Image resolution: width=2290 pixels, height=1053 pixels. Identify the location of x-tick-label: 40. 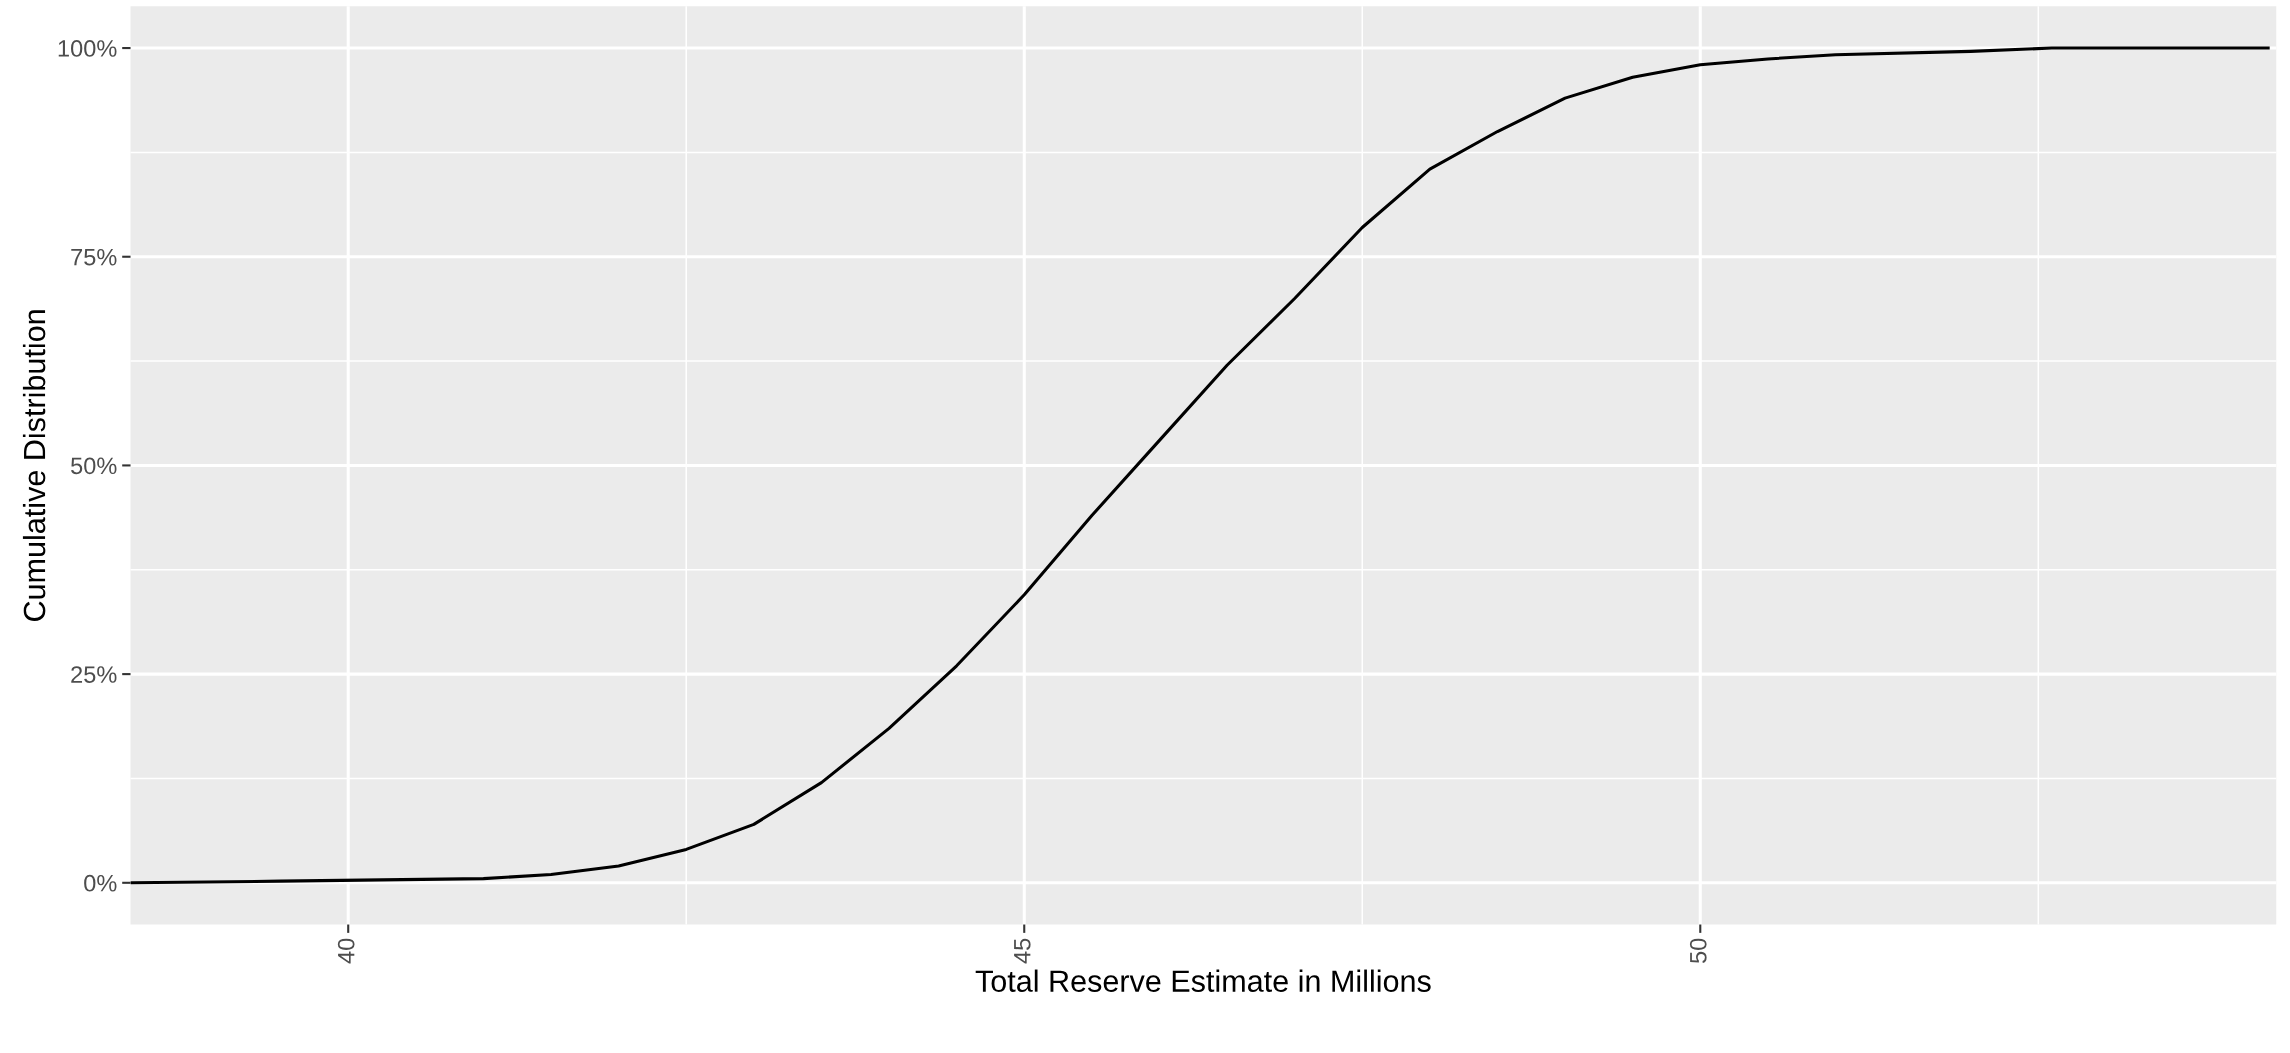
(346, 951).